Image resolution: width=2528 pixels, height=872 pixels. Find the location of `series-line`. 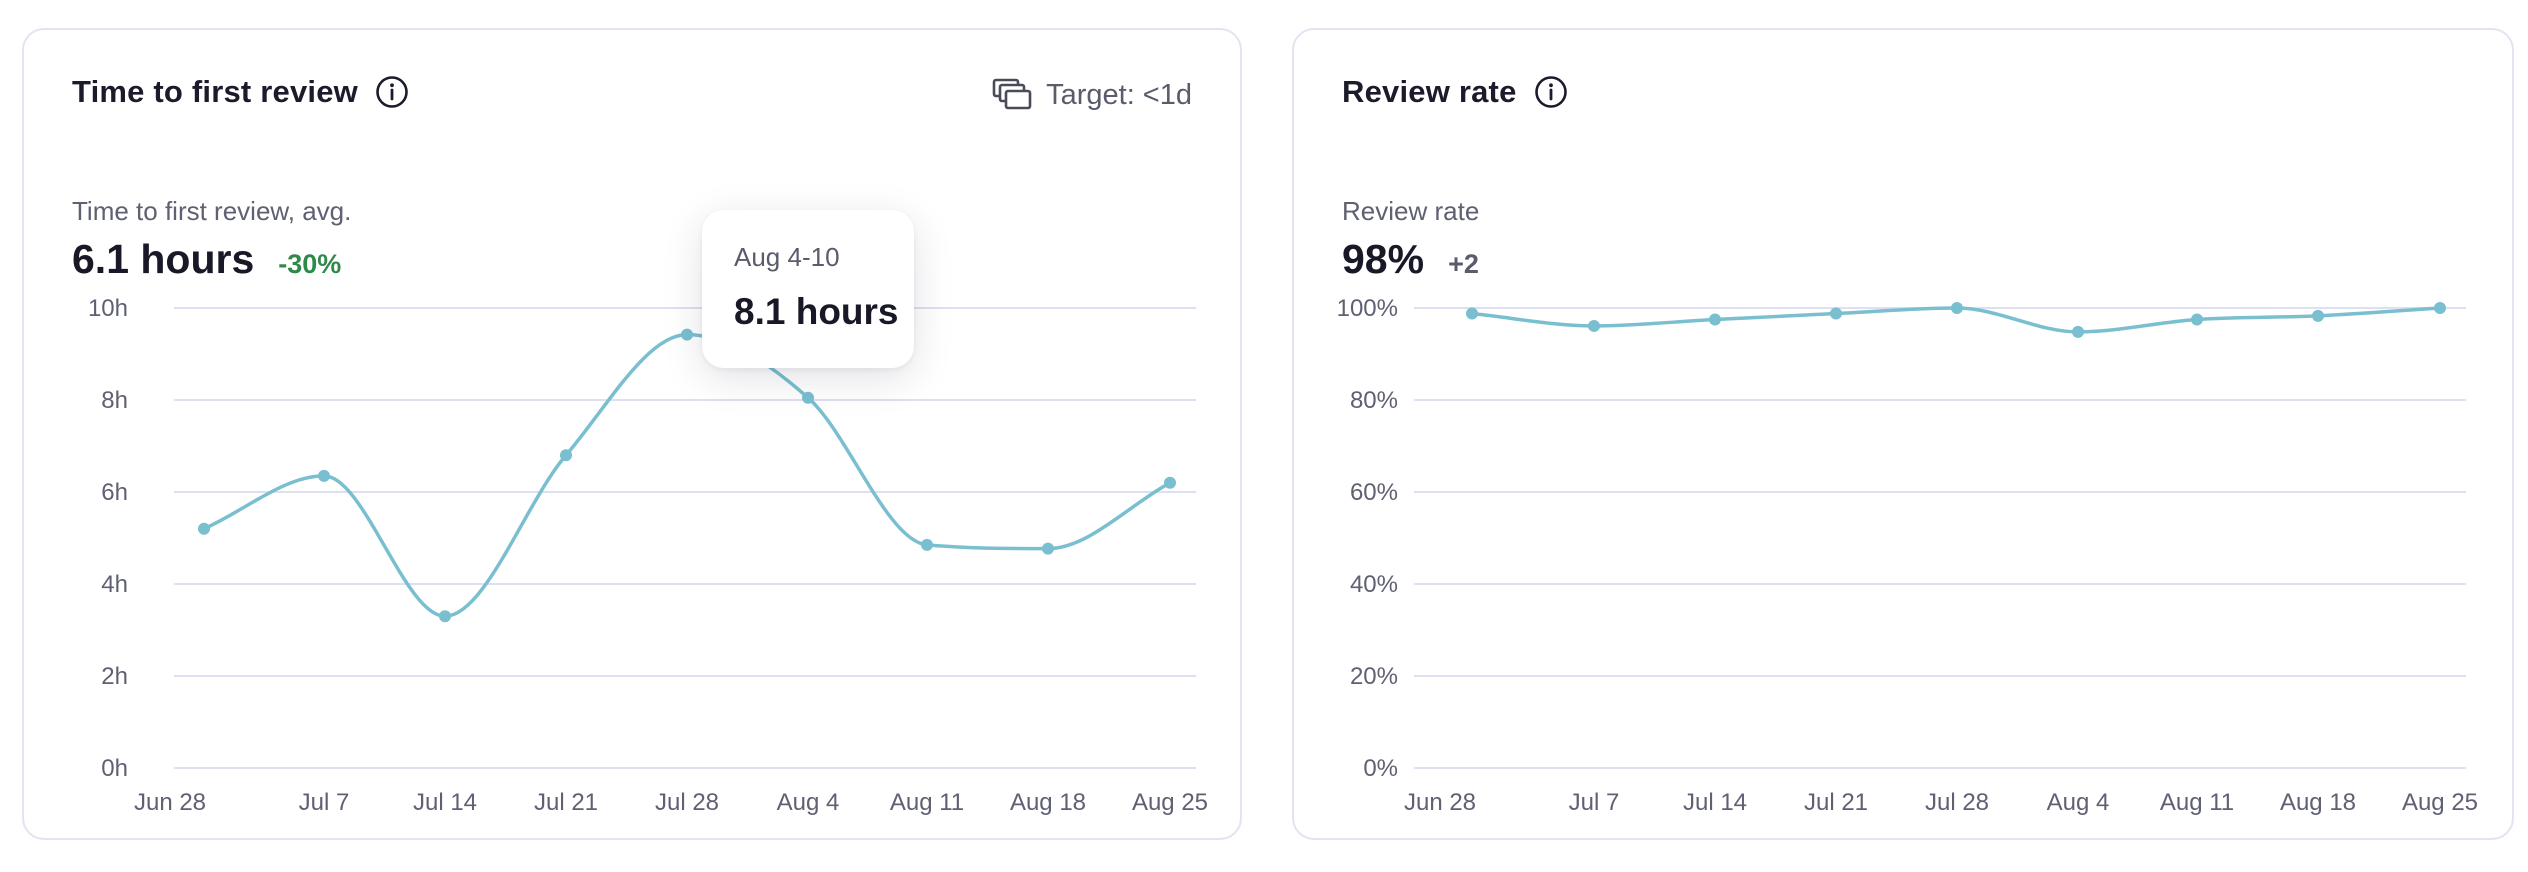

series-line is located at coordinates (687, 475).